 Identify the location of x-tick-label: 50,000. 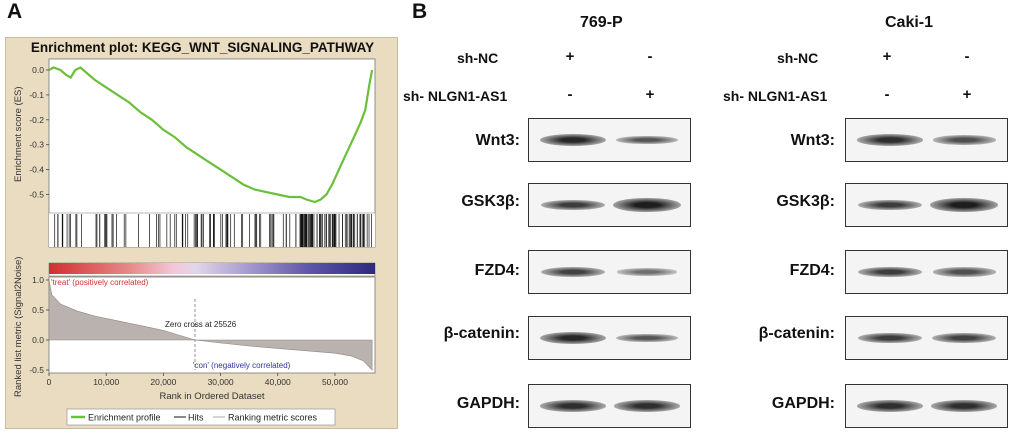
(335, 382).